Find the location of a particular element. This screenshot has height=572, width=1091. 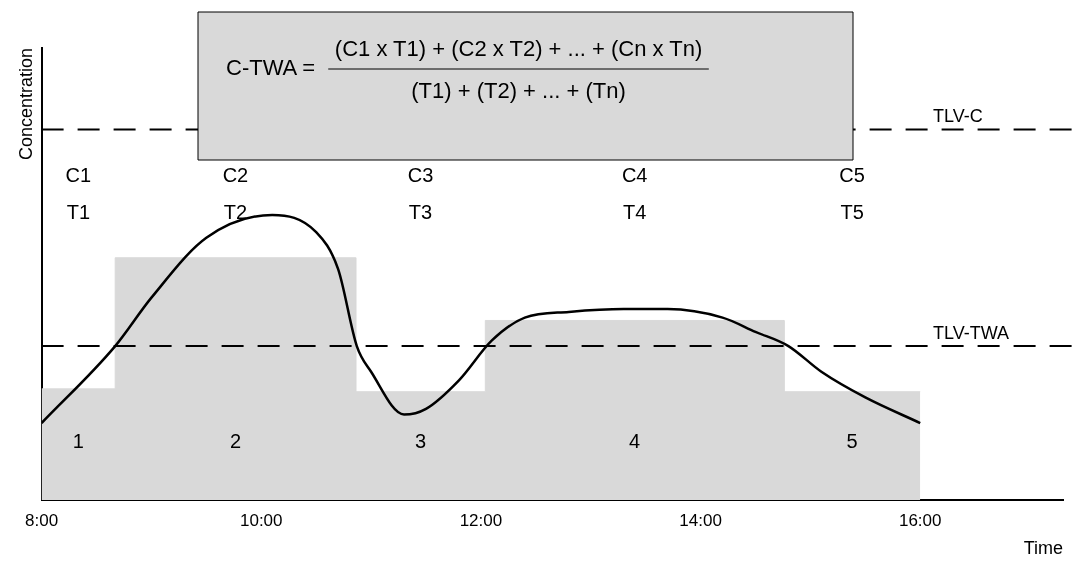

annotation: T4 is located at coordinates (635, 211).